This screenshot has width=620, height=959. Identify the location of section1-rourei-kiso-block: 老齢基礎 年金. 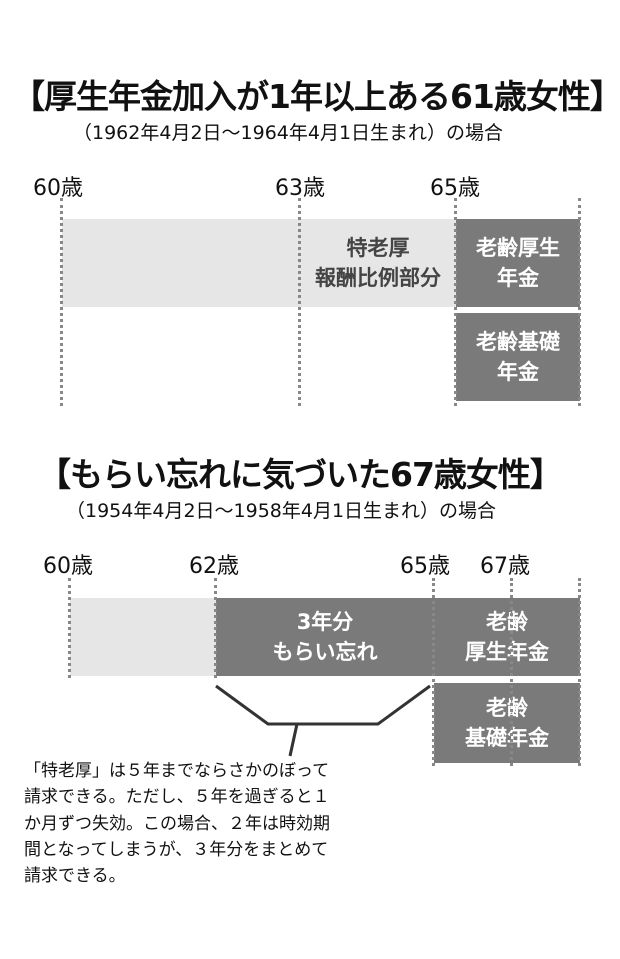
(518, 357).